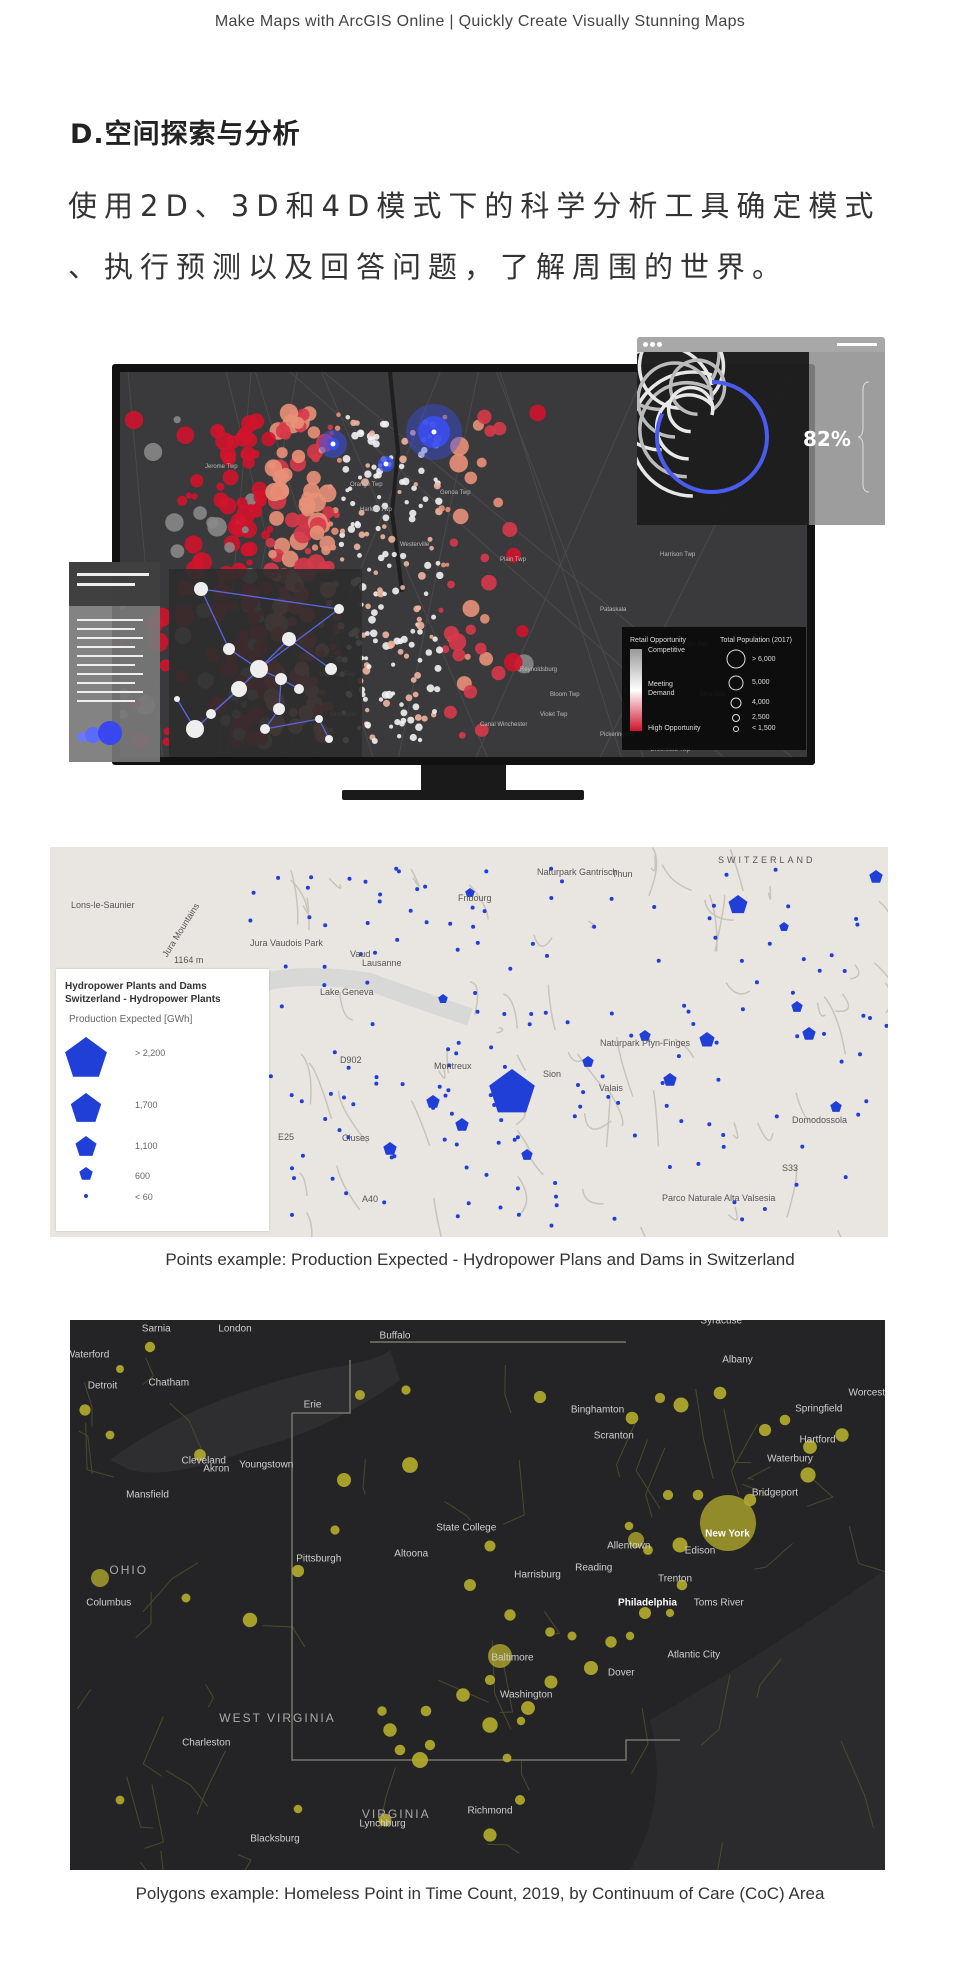  What do you see at coordinates (490, 1811) in the screenshot?
I see `map-place-label: Richmond` at bounding box center [490, 1811].